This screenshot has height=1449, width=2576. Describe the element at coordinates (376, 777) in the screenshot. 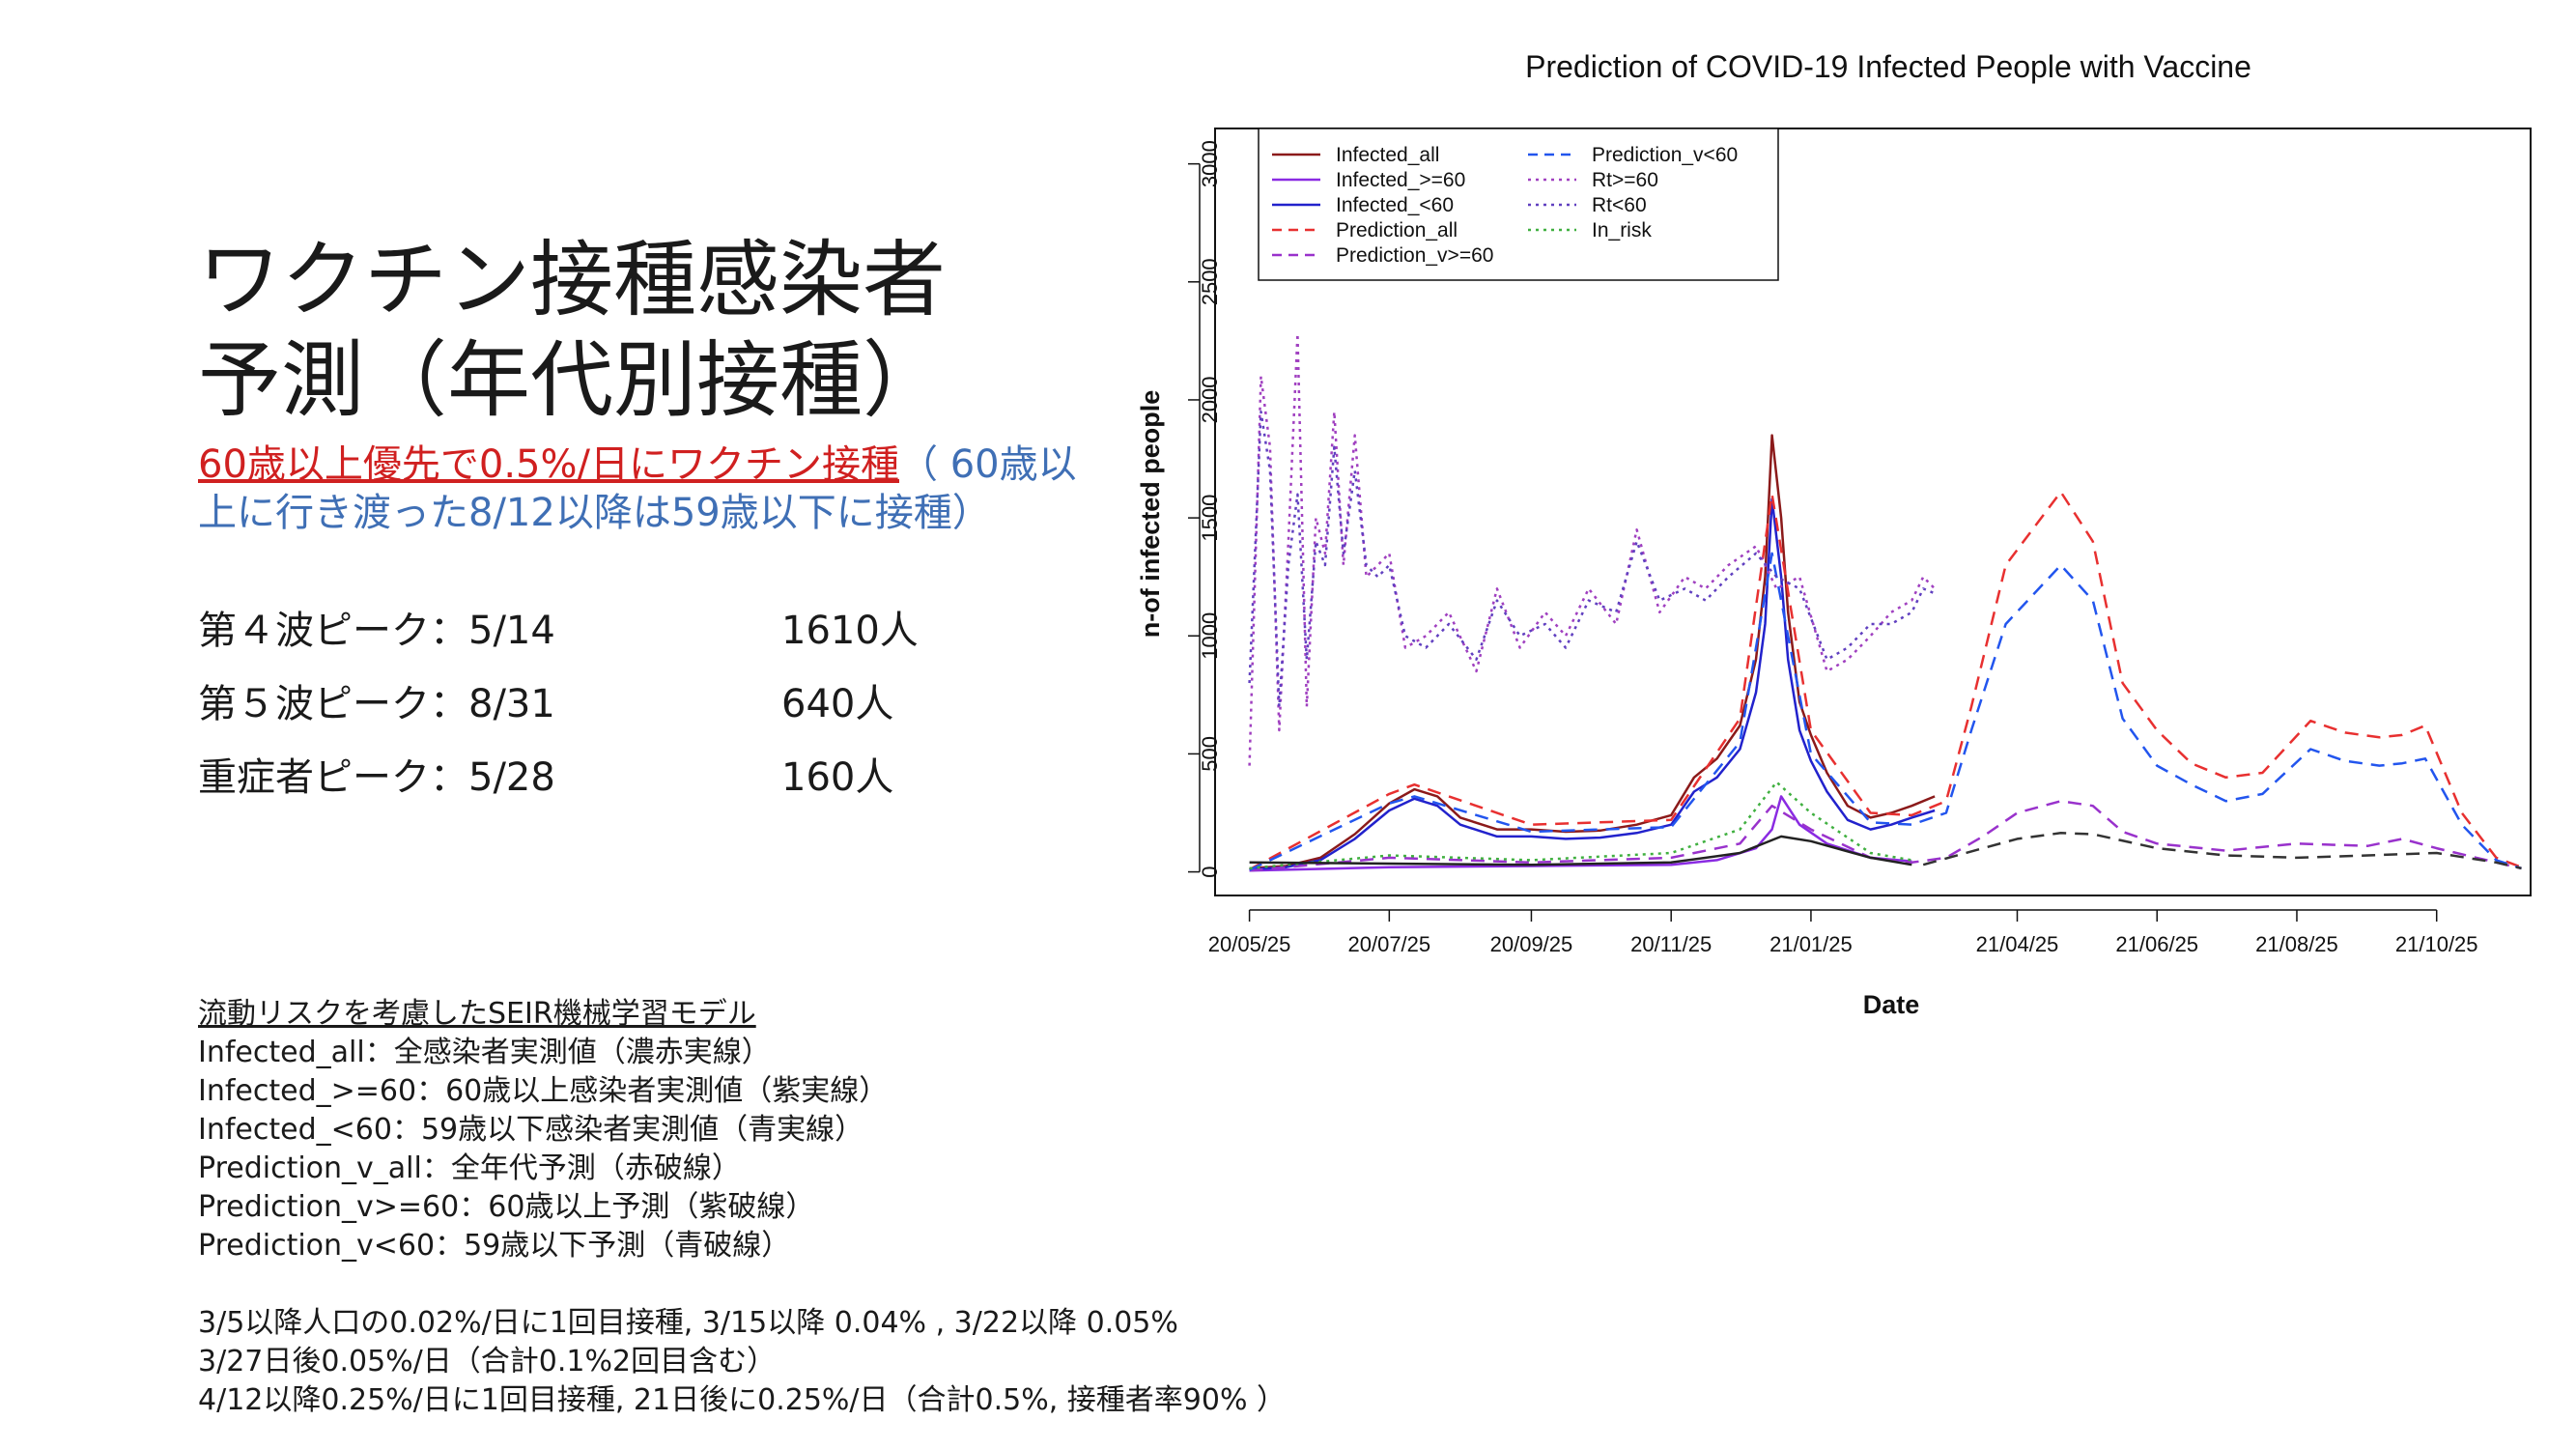

I see `peak-label: 重症者ピーク：5/28` at that location.